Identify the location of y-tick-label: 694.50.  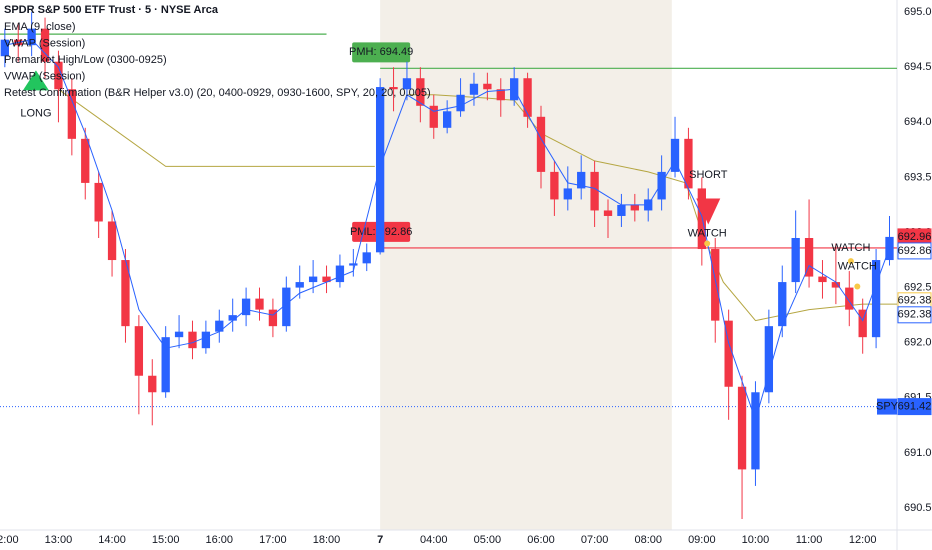
(918, 67).